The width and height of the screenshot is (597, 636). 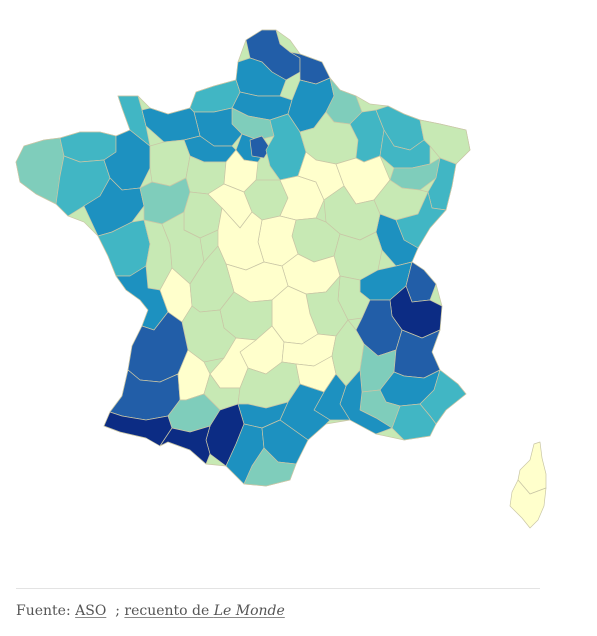 What do you see at coordinates (169, 611) in the screenshot?
I see `source-link-text: recuento de` at bounding box center [169, 611].